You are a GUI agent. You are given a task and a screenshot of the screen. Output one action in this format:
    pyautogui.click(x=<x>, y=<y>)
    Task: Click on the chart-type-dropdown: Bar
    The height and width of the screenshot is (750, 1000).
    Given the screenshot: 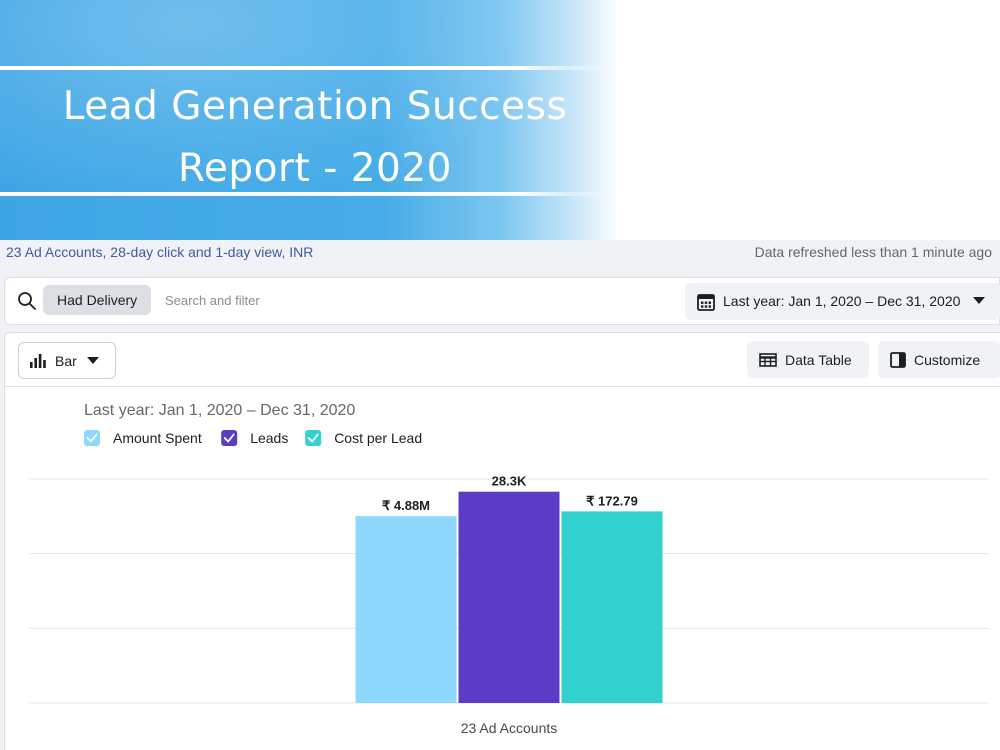 What is the action you would take?
    pyautogui.click(x=67, y=360)
    